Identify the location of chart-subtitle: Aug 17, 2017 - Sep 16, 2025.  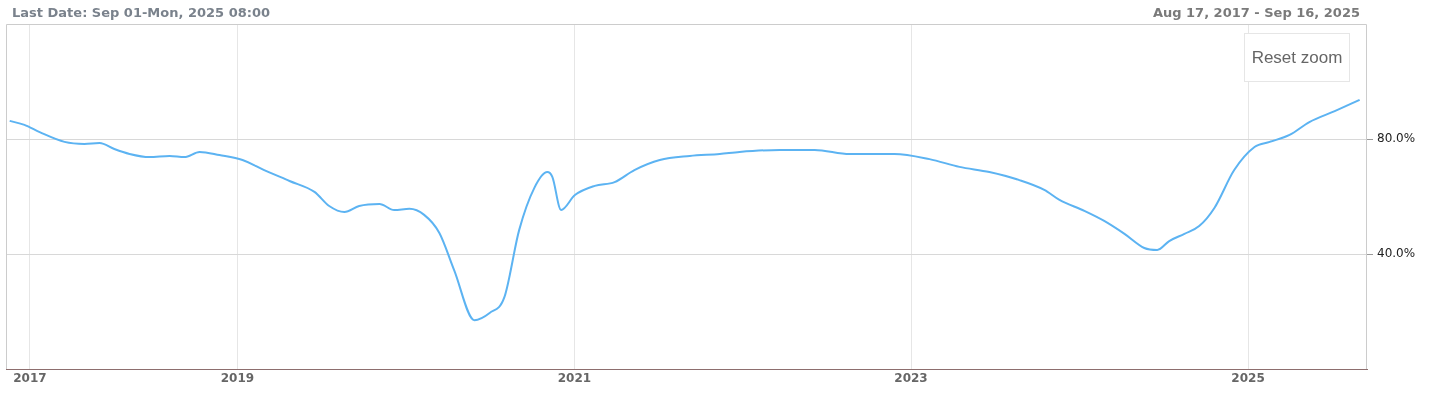
(1256, 12).